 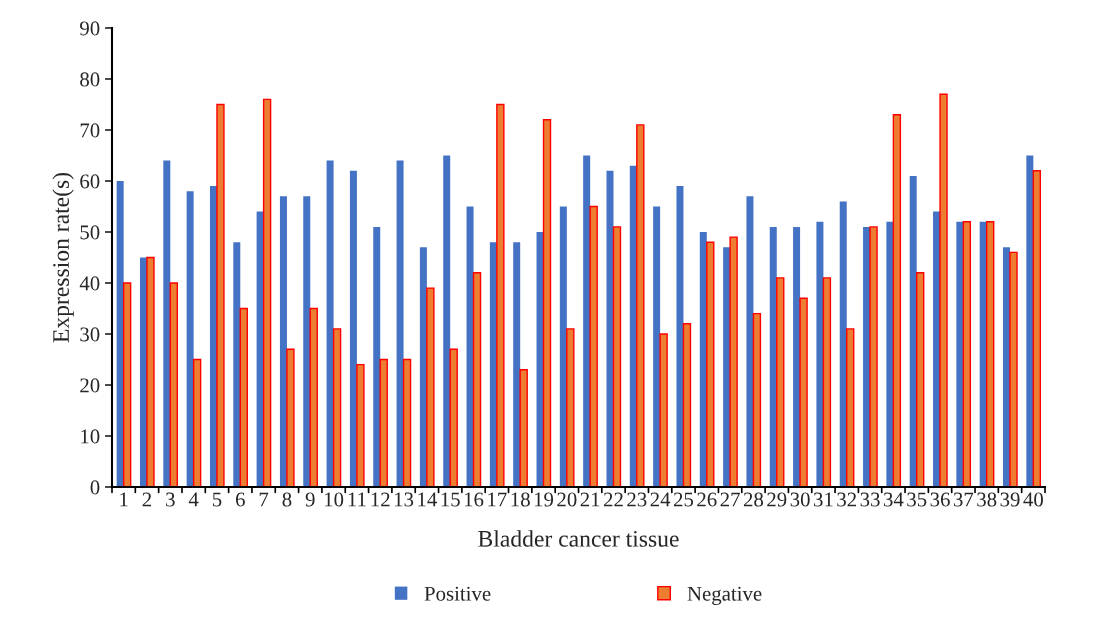 What do you see at coordinates (95, 487) in the screenshot?
I see `y-tick-label: 0` at bounding box center [95, 487].